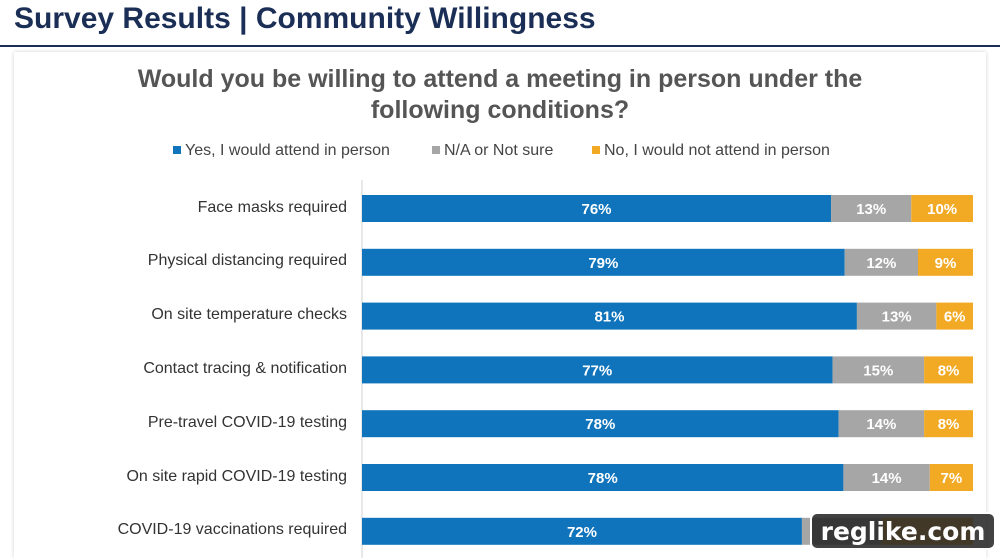 The image size is (1000, 558). What do you see at coordinates (436, 150) in the screenshot?
I see `legend-swatch-na` at bounding box center [436, 150].